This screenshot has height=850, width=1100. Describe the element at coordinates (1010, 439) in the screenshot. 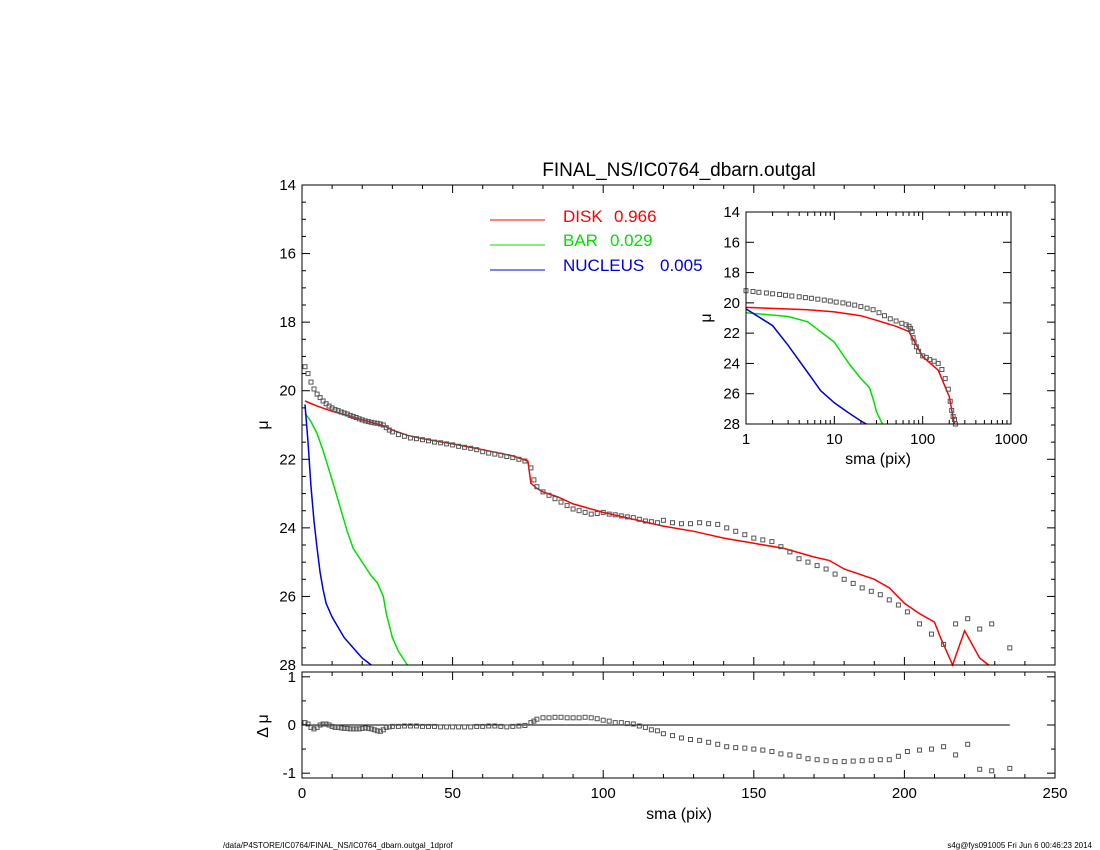

I see `inset-xtick-label: 1000` at that location.